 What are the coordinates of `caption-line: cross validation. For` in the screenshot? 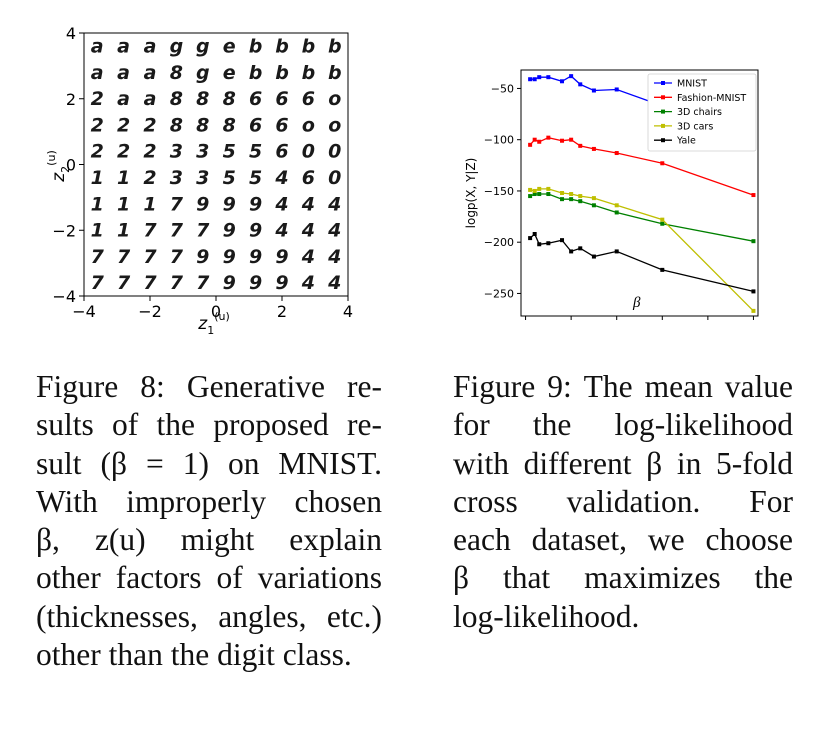 It's located at (623, 501).